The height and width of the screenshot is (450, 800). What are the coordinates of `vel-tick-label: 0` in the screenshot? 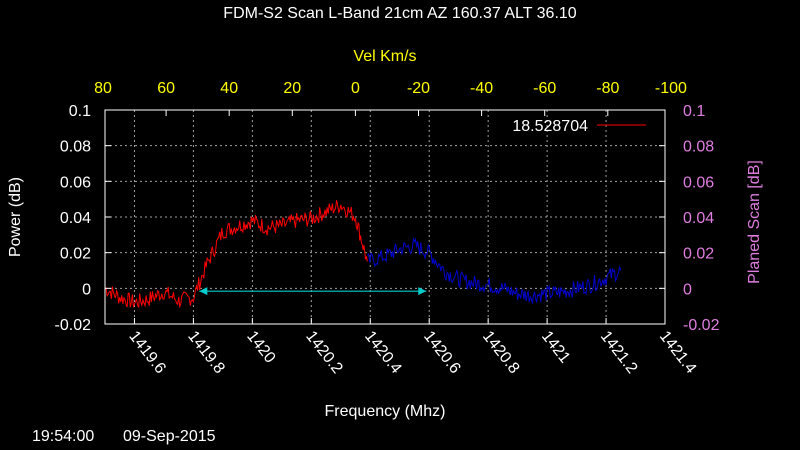 It's located at (355, 88).